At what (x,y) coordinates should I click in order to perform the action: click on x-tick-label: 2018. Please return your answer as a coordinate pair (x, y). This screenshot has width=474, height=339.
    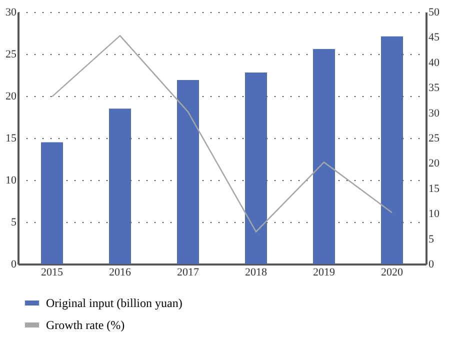
    Looking at the image, I should click on (256, 272).